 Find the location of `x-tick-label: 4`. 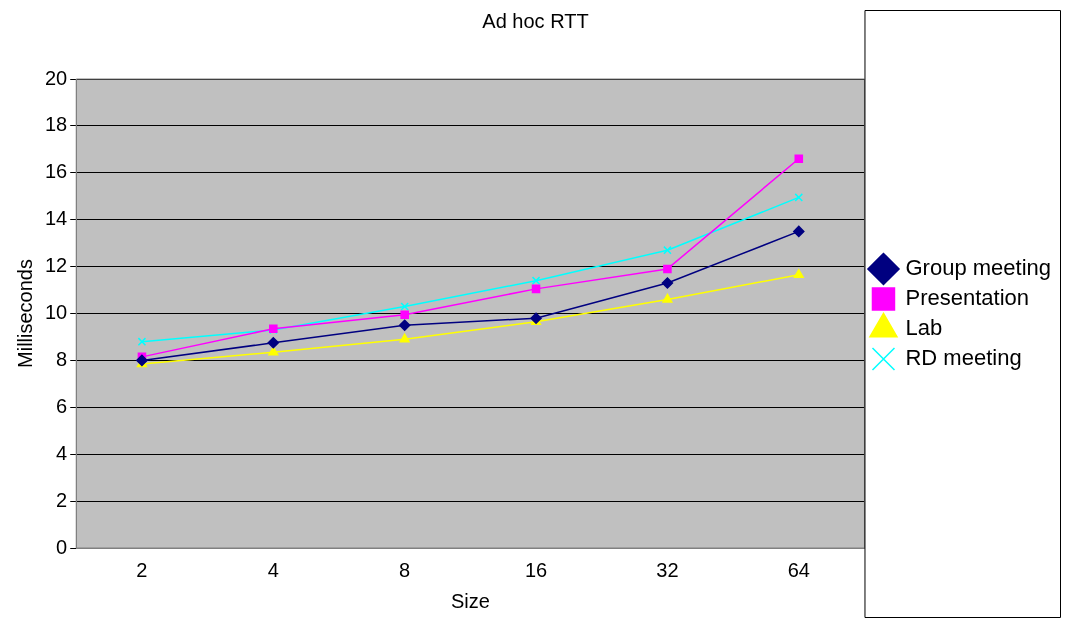

x-tick-label: 4 is located at coordinates (273, 569).